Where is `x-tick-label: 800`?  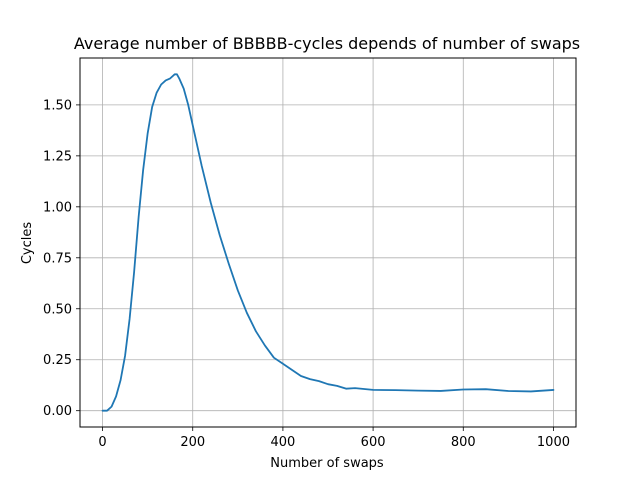
x-tick-label: 800 is located at coordinates (463, 442).